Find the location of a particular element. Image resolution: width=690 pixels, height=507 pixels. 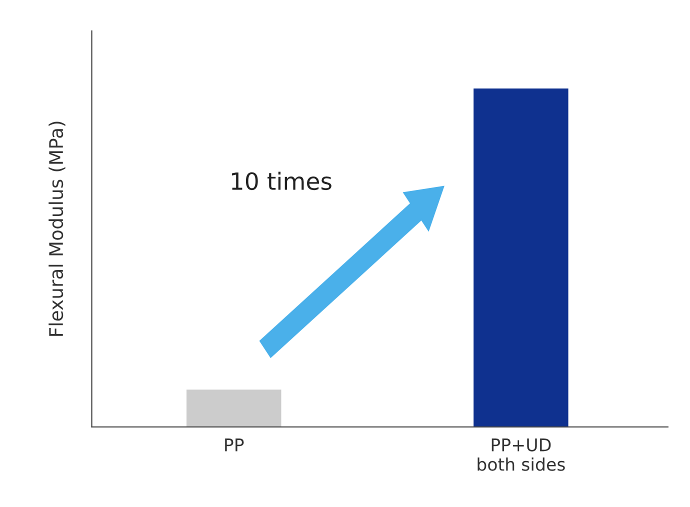

annotation: 10 times is located at coordinates (282, 181).